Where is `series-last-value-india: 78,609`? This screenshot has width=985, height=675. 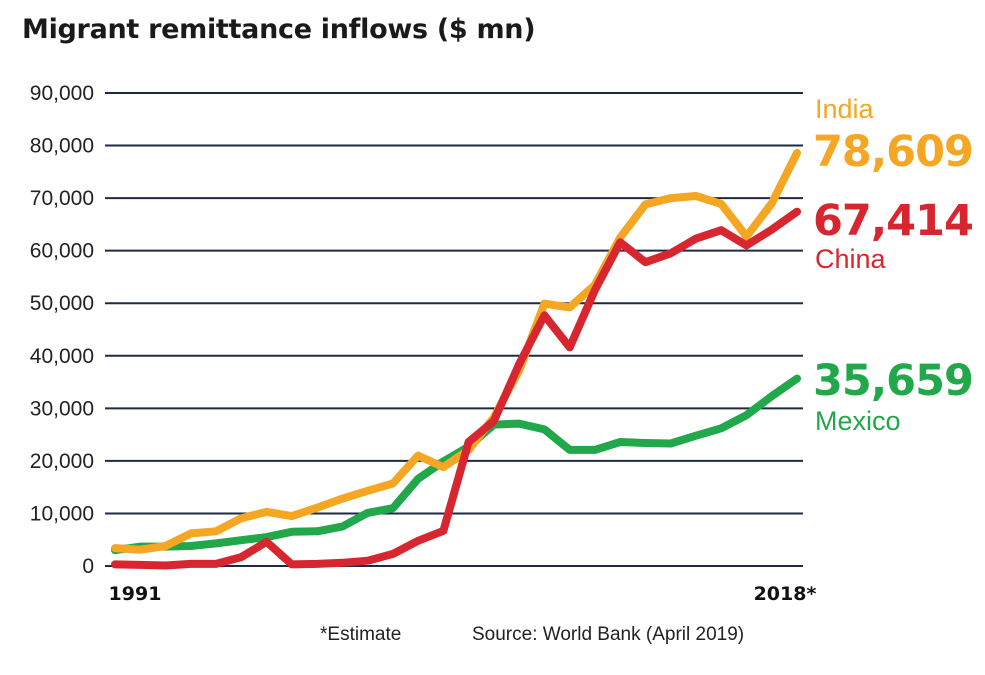 series-last-value-india: 78,609 is located at coordinates (893, 152).